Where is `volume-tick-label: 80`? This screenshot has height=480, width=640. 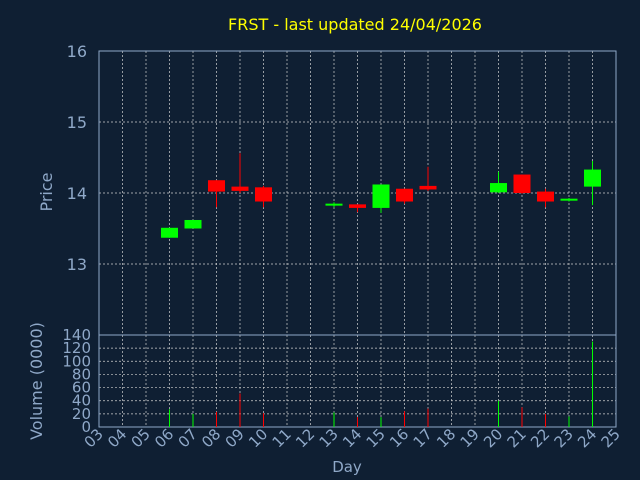 volume-tick-label: 80 is located at coordinates (81, 374).